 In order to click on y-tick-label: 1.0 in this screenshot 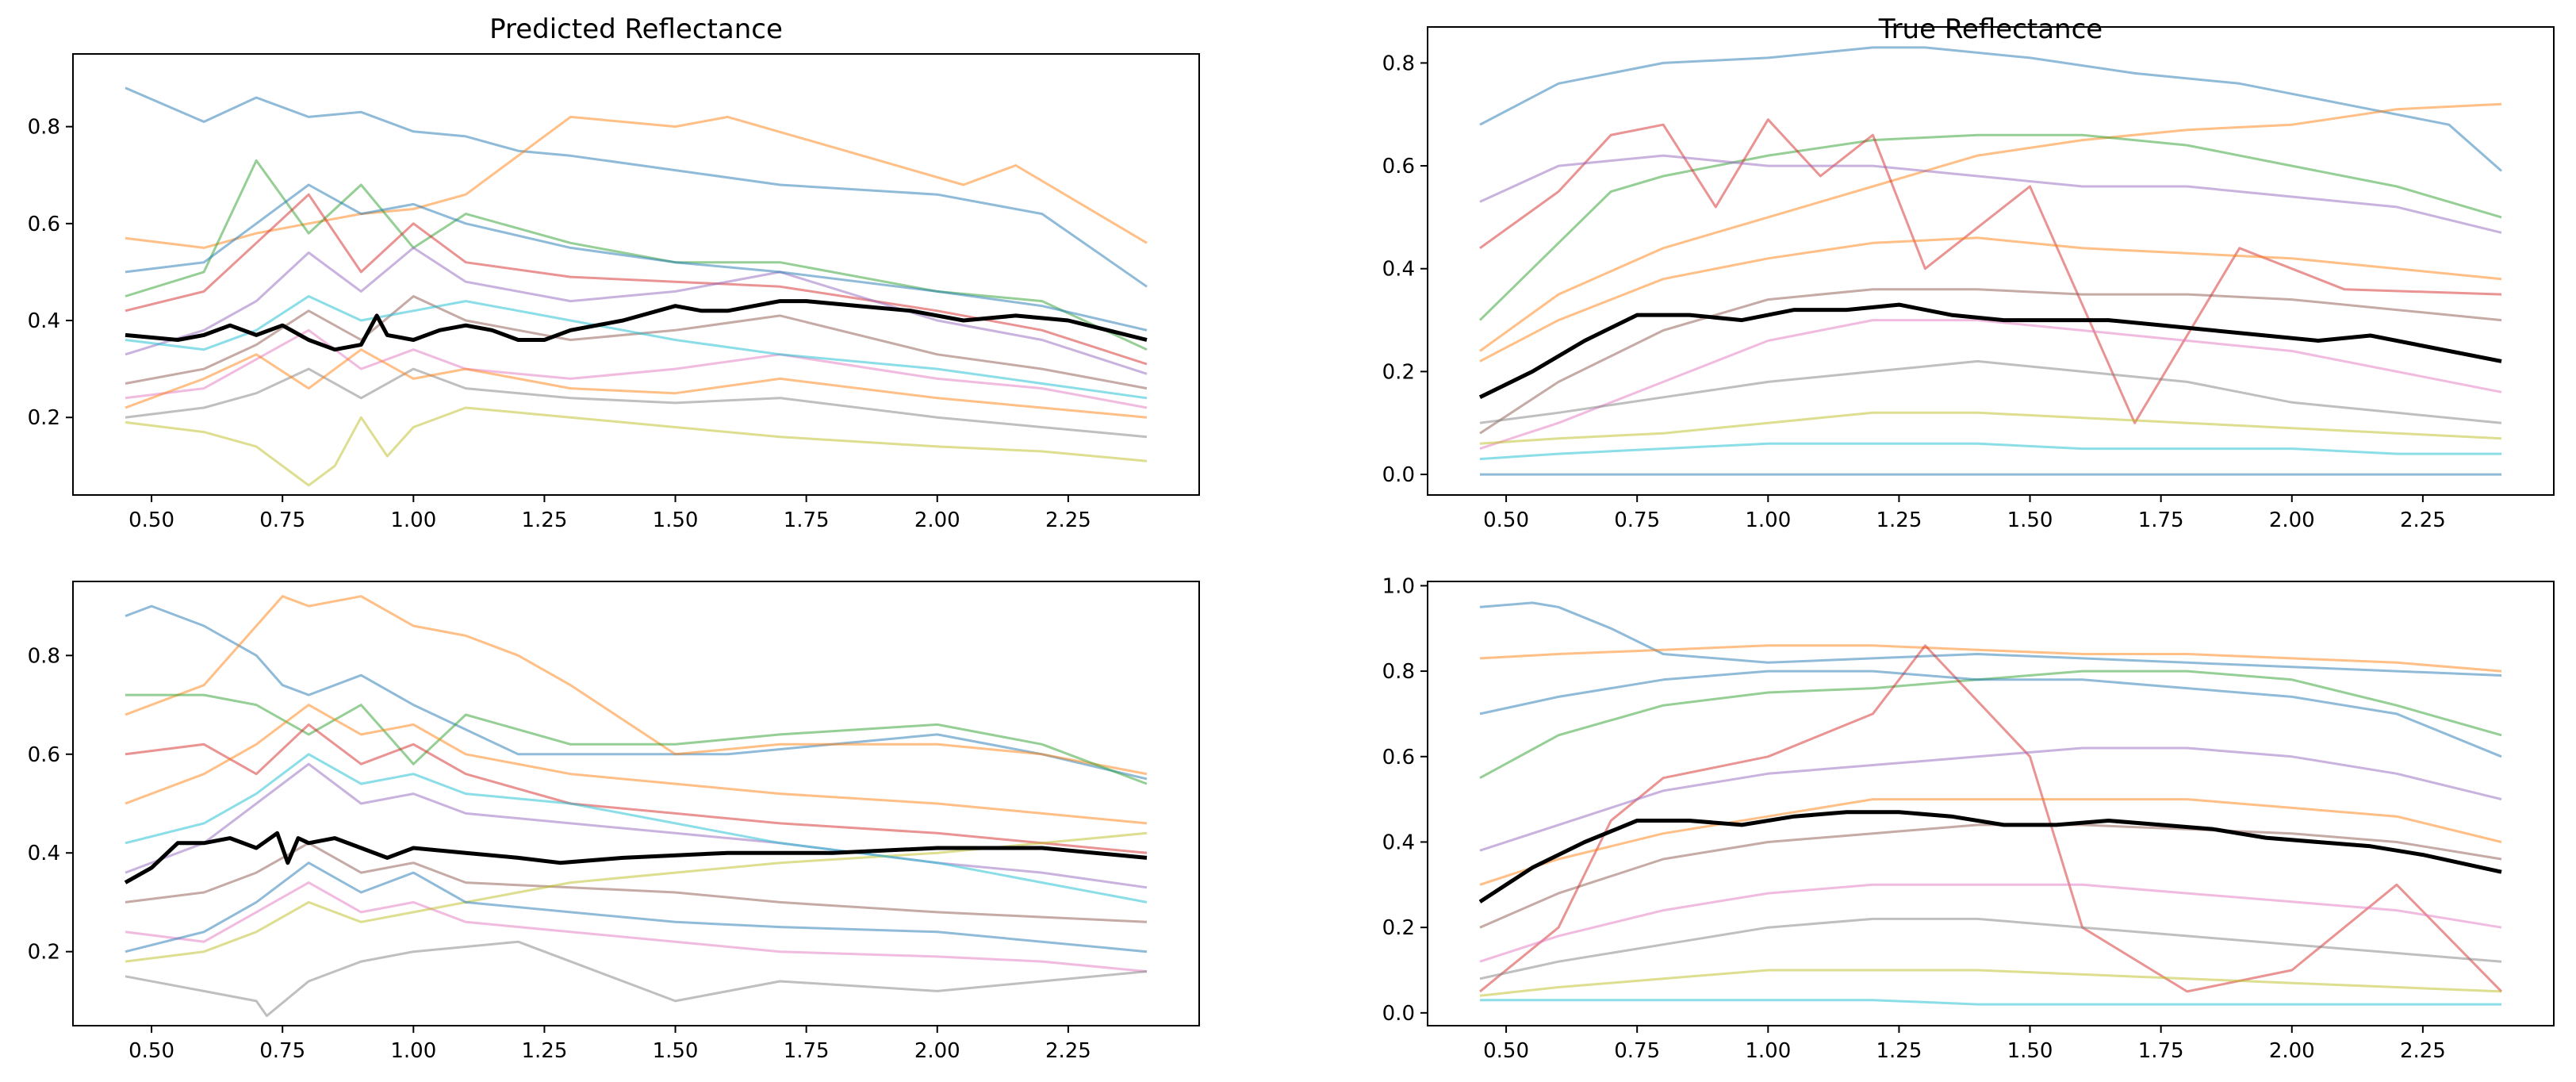, I will do `click(1398, 586)`.